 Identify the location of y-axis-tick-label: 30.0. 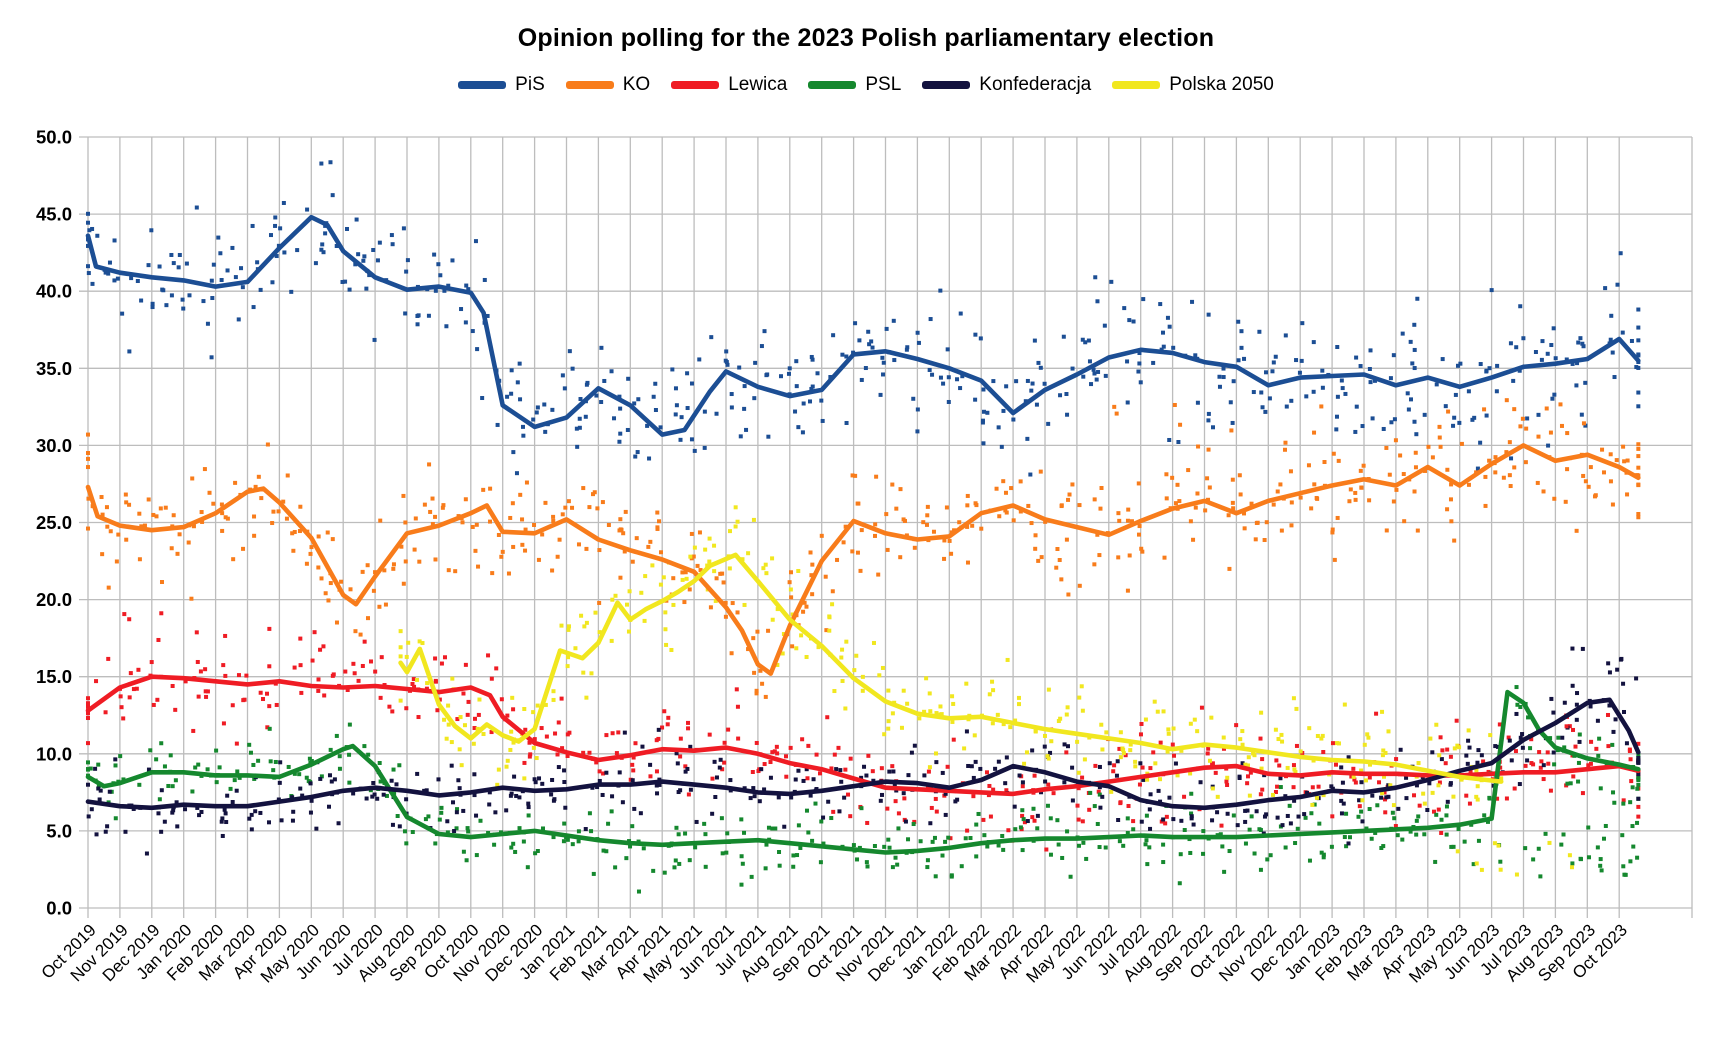
(54, 445).